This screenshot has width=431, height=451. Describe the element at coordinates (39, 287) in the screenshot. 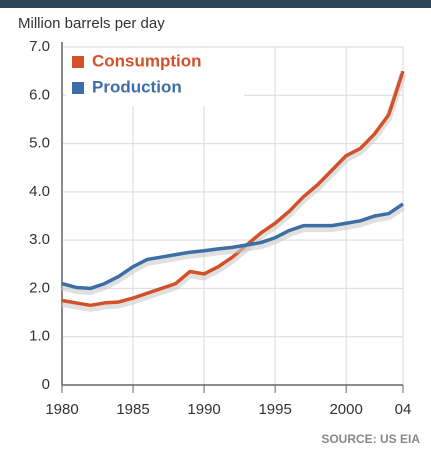

I see `y-tick-label: 2.0` at that location.